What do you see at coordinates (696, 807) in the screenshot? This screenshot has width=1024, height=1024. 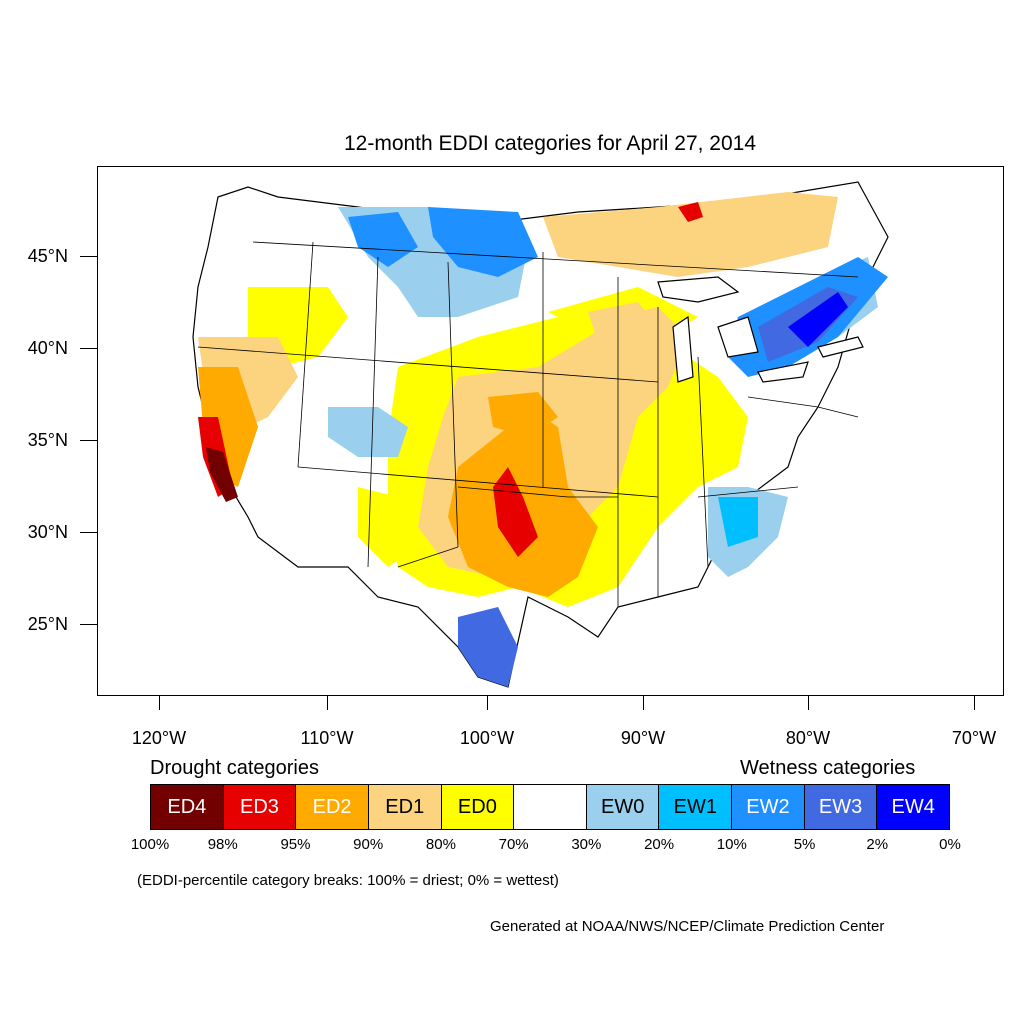 I see `legend-swatch-ew1: EW1` at bounding box center [696, 807].